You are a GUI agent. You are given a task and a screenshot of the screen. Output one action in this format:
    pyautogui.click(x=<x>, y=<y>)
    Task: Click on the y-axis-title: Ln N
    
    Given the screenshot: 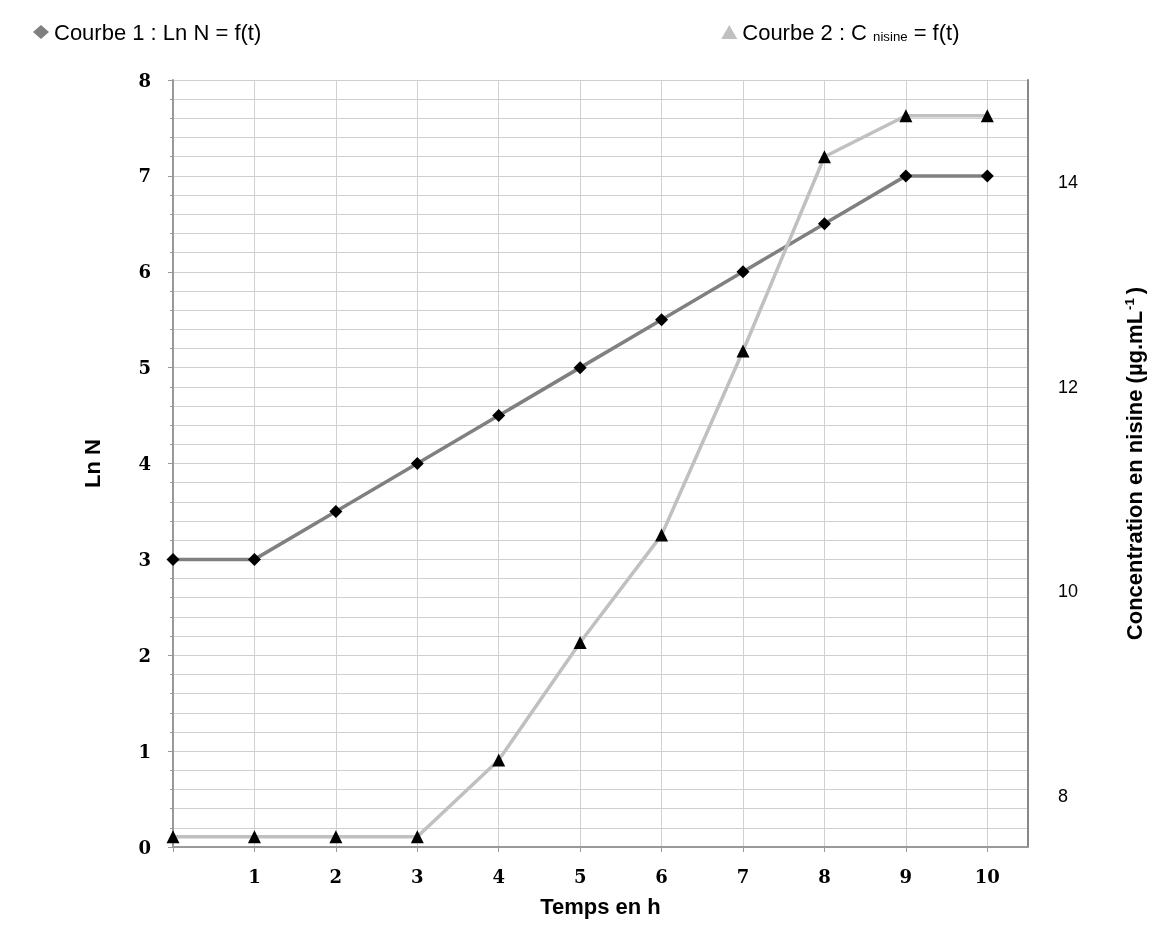 What is the action you would take?
    pyautogui.click(x=92, y=463)
    